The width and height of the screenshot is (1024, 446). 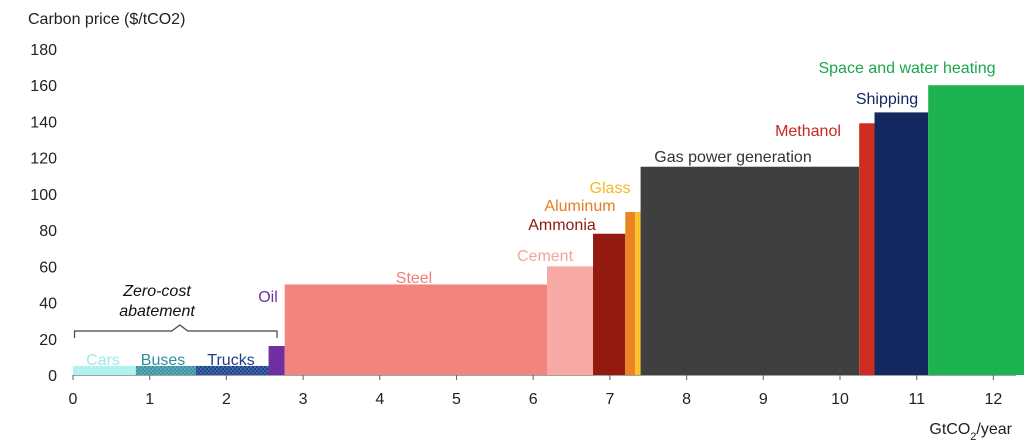 What do you see at coordinates (638, 293) in the screenshot?
I see `bar-glass` at bounding box center [638, 293].